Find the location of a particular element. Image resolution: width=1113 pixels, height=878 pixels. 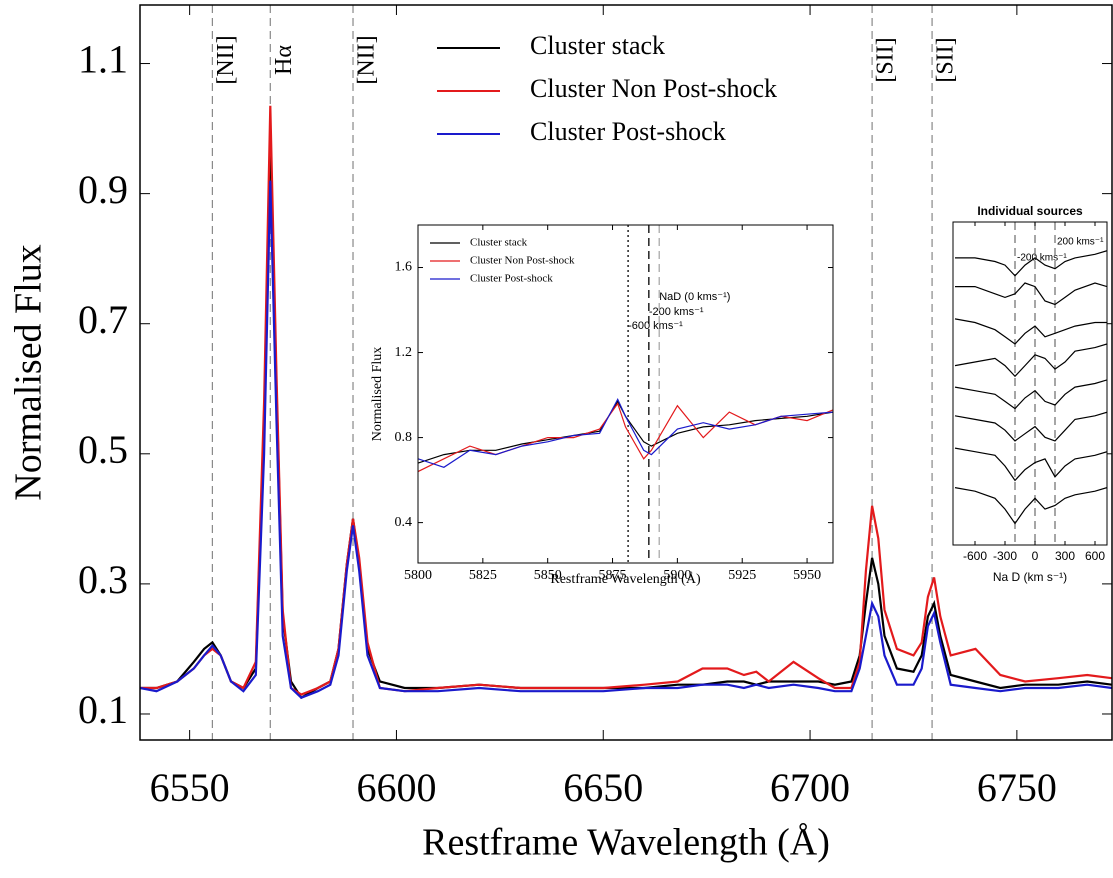

y-tick-label: 1.2 is located at coordinates (404, 352).